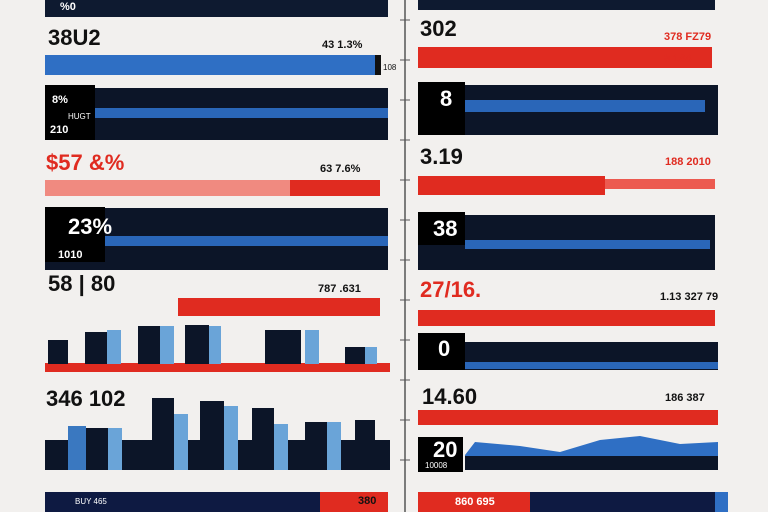 The image size is (768, 512). What do you see at coordinates (340, 169) in the screenshot?
I see `value: 63 7.6%` at bounding box center [340, 169].